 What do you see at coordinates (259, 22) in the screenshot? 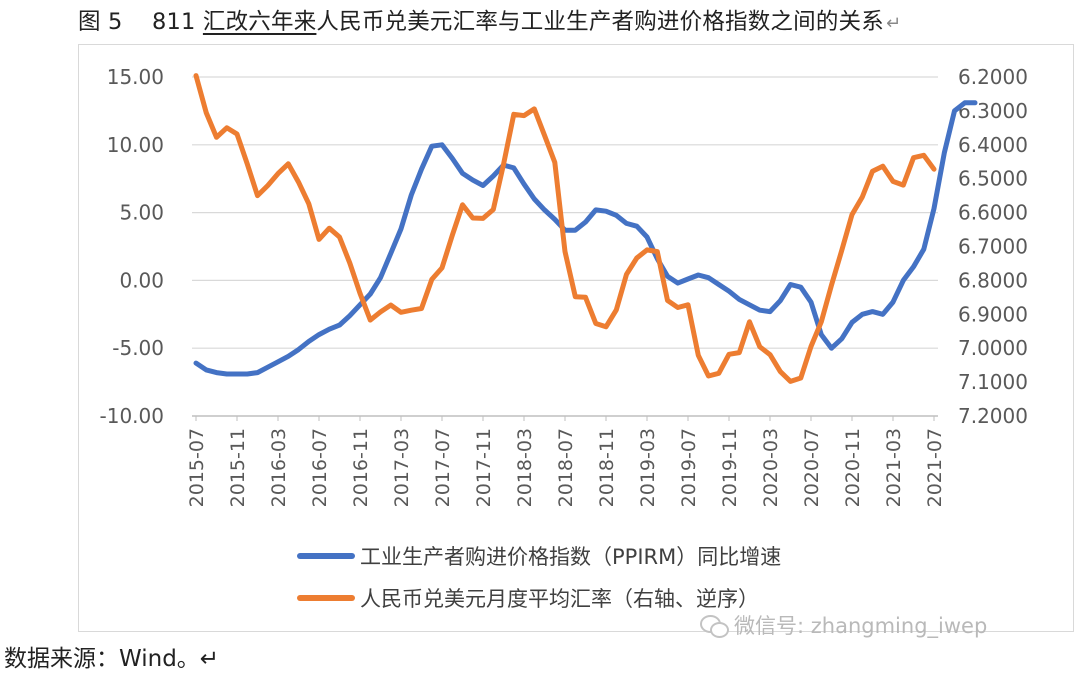
I see `title-underlined: 汇改六年来` at bounding box center [259, 22].